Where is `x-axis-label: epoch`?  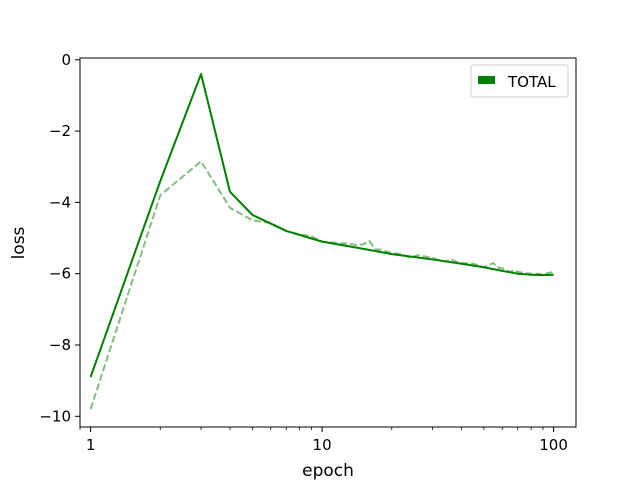 x-axis-label: epoch is located at coordinates (328, 470).